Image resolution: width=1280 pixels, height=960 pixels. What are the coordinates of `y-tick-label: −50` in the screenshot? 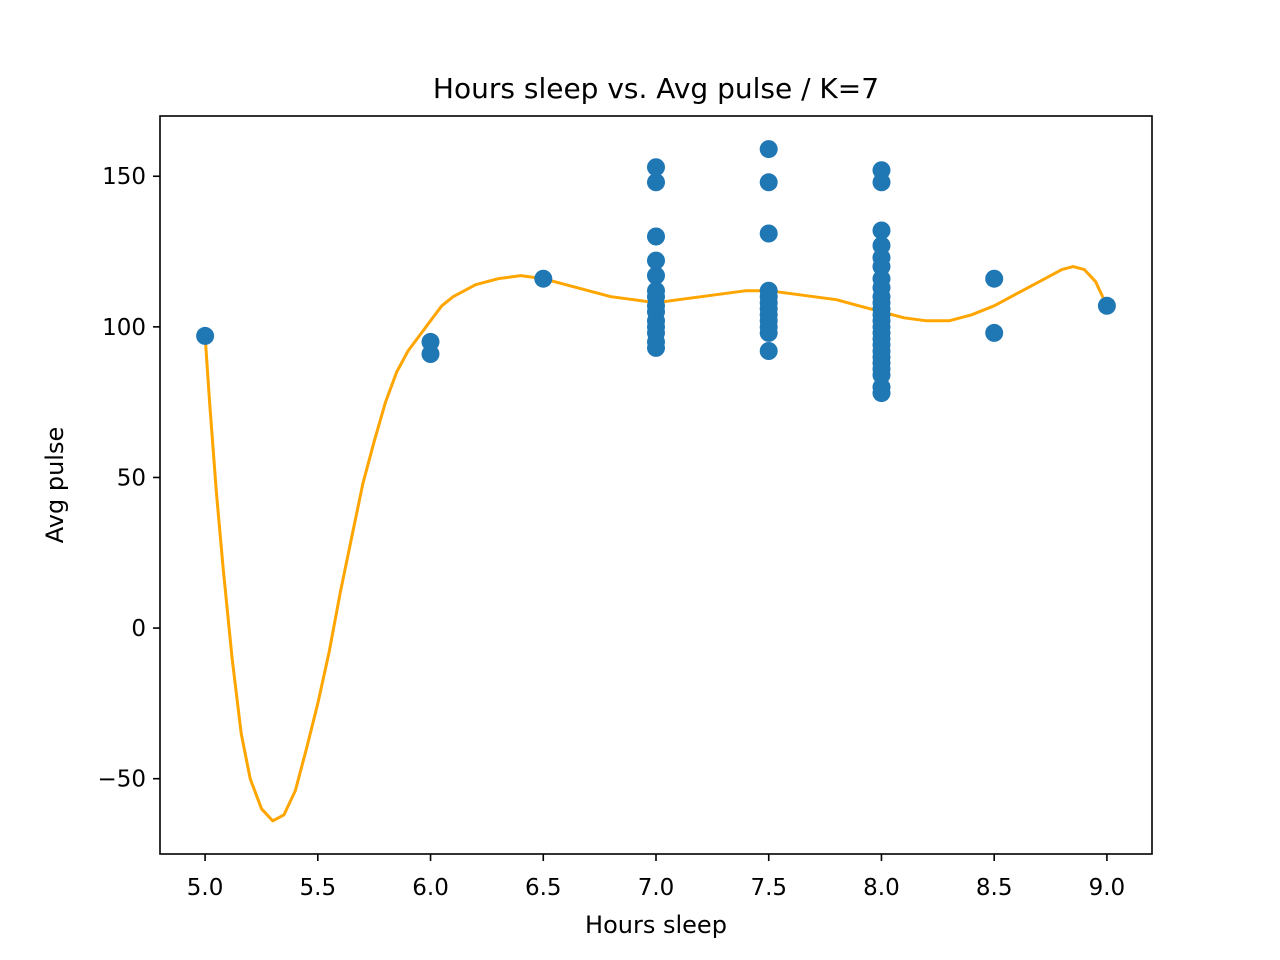 It's located at (121, 780).